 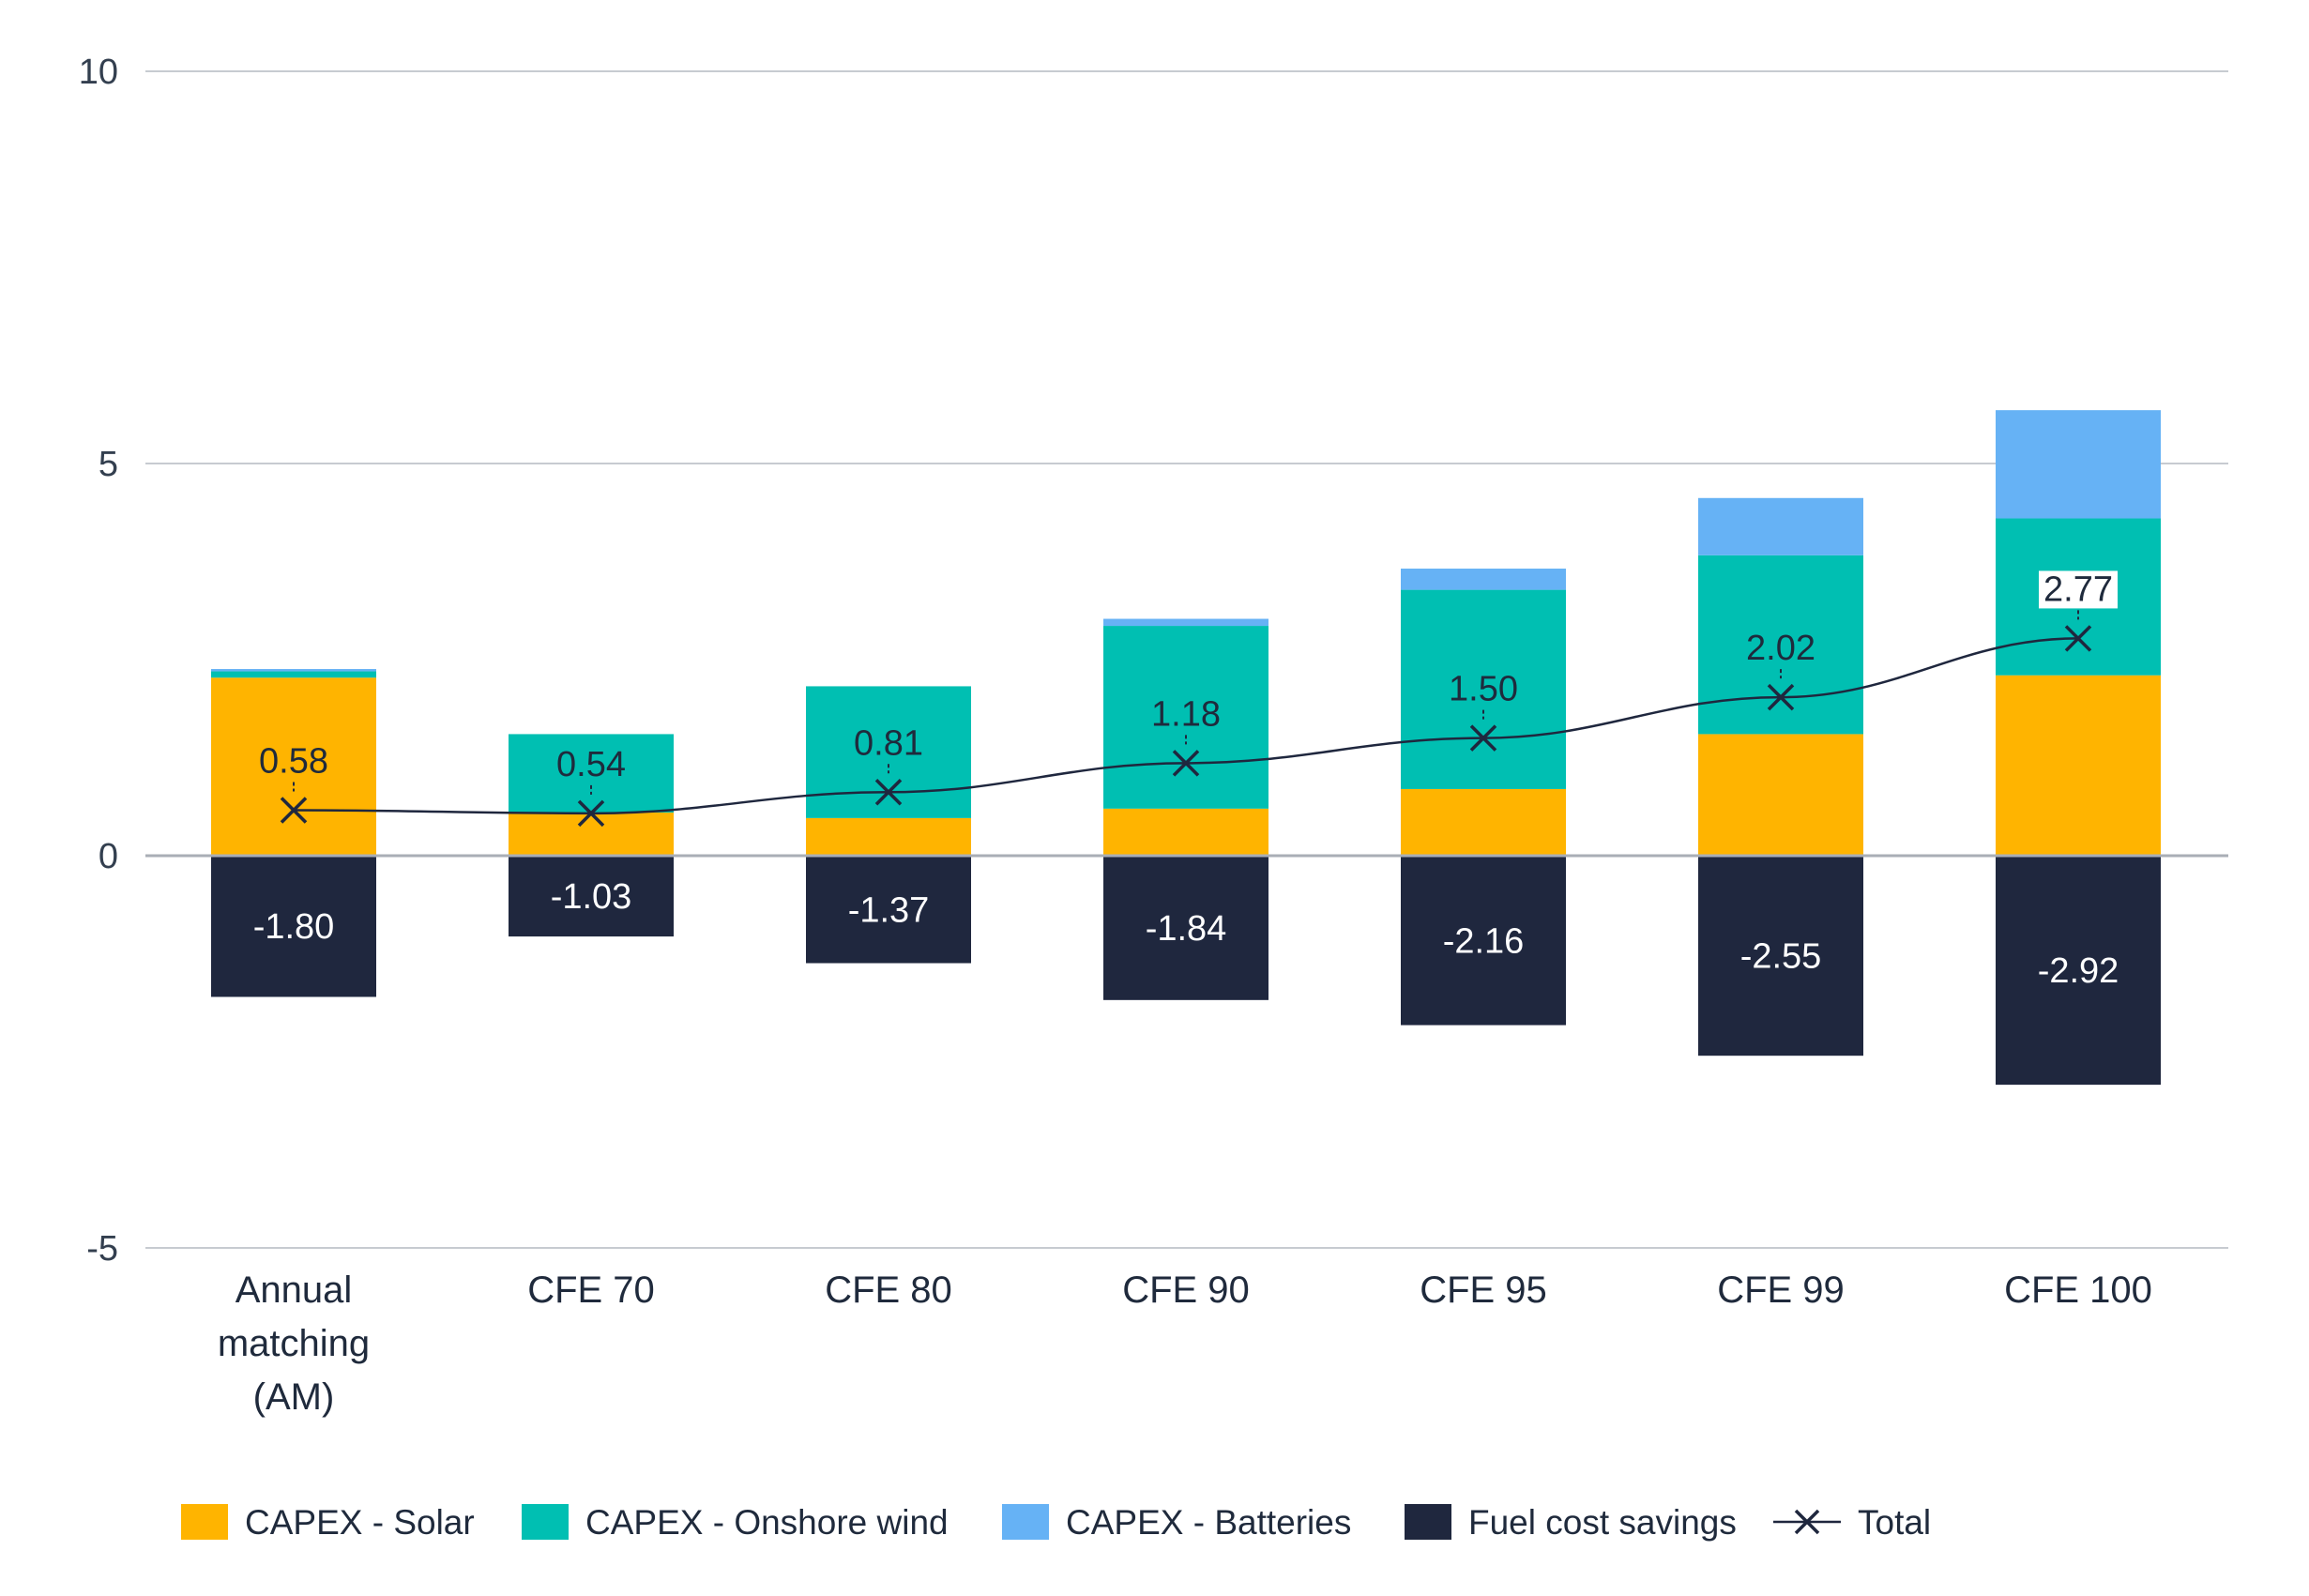 What do you see at coordinates (2078, 1290) in the screenshot?
I see `x-category-label: CFE 100` at bounding box center [2078, 1290].